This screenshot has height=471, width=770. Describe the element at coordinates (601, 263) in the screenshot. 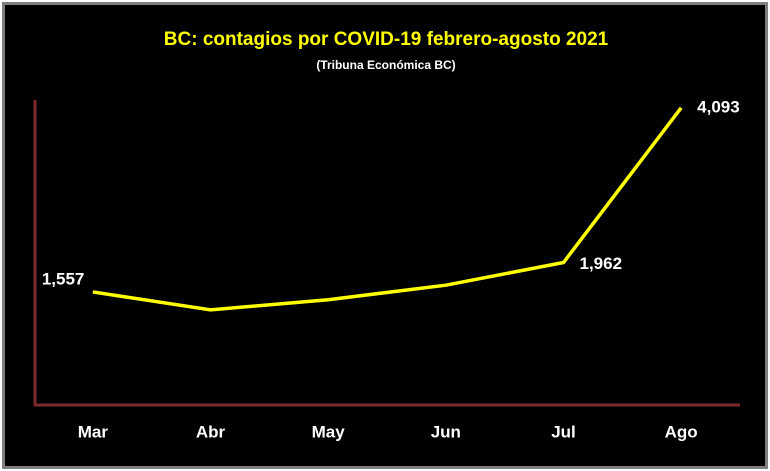

I see `data-label: 1,962` at that location.